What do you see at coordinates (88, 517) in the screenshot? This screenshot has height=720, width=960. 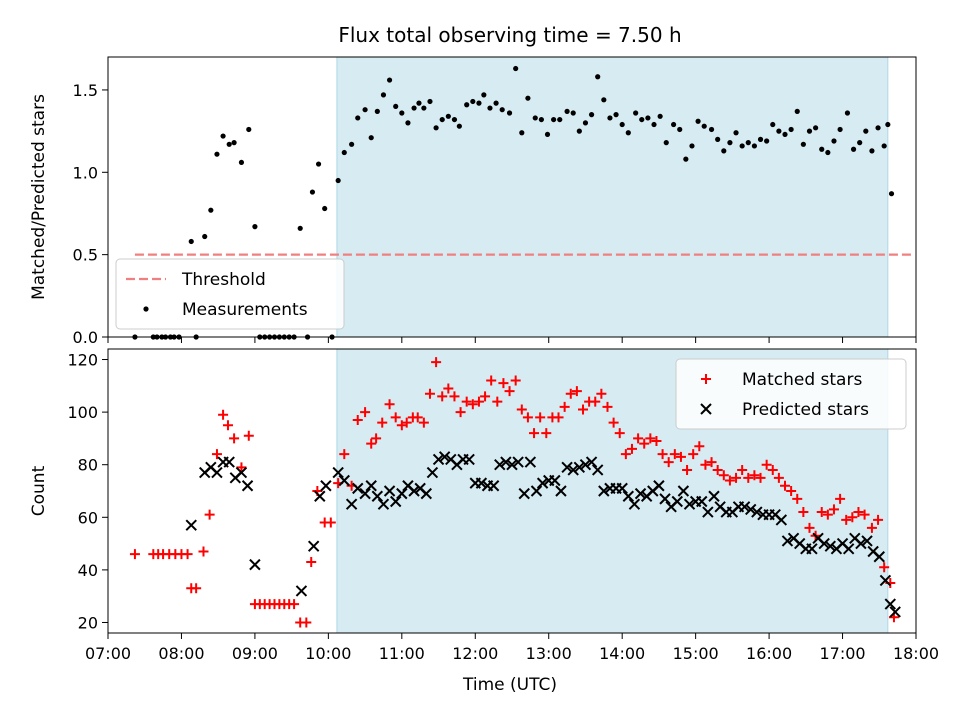 I see `y-tick-label: 60` at bounding box center [88, 517].